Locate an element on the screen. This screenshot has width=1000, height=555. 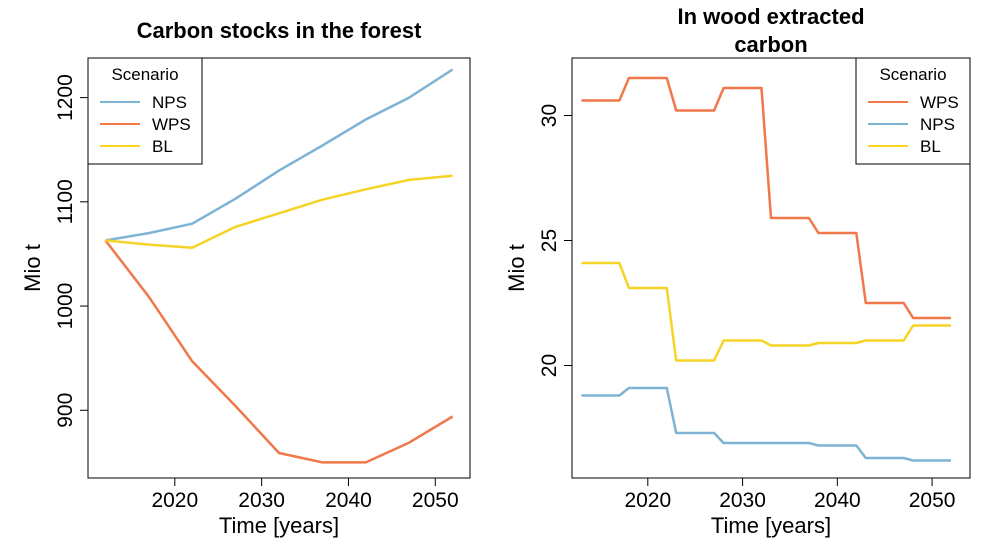
chart-title: Carbon stocks in the forest is located at coordinates (280, 30).